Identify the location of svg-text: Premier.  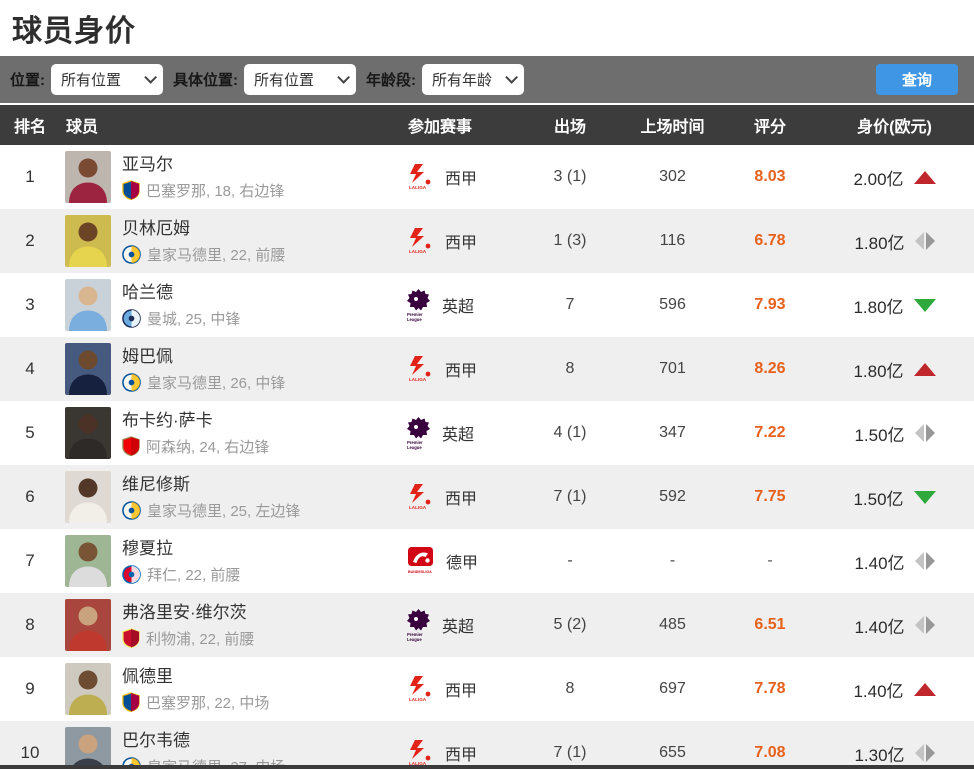
(415, 634).